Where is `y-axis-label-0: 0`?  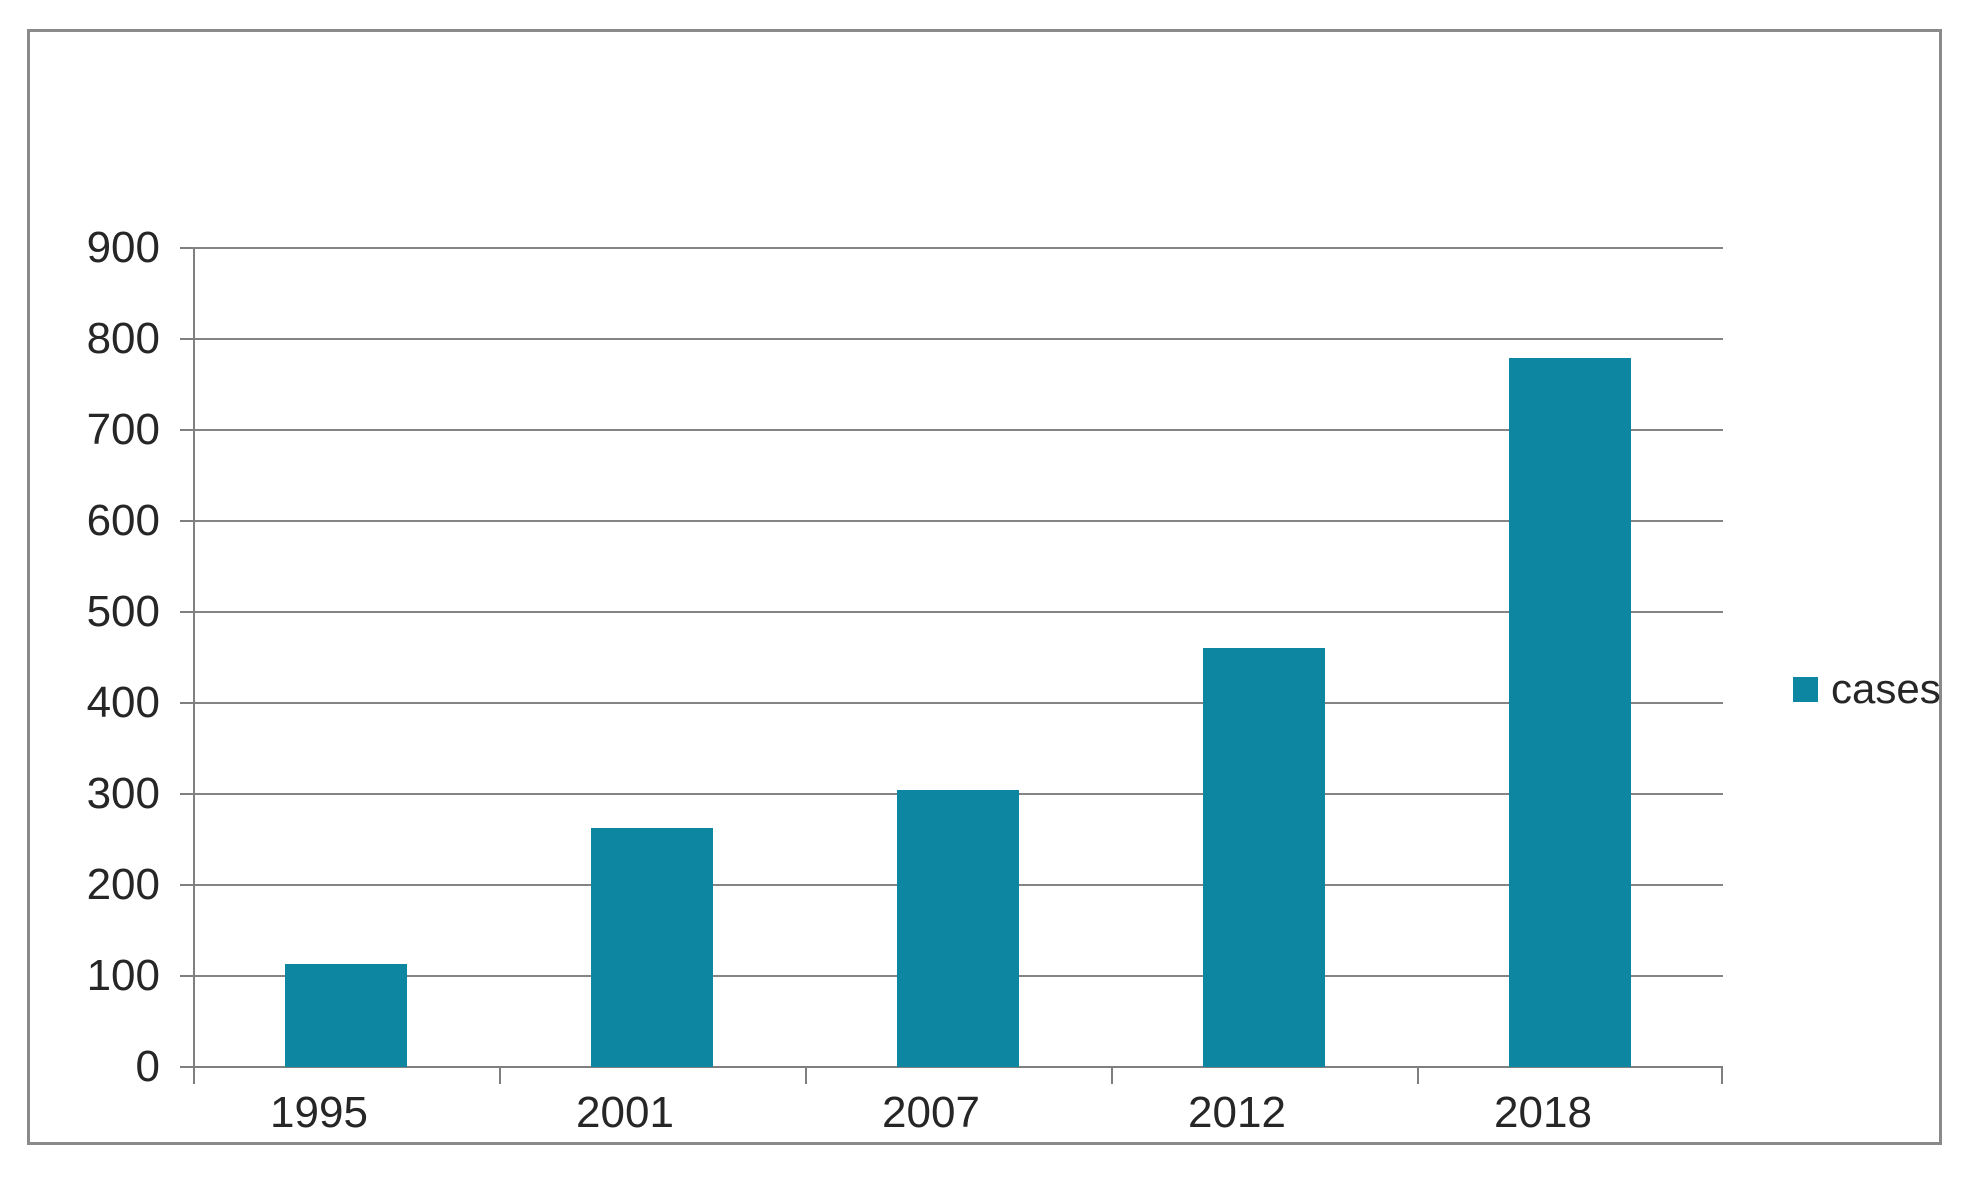
y-axis-label-0: 0 is located at coordinates (147, 1066).